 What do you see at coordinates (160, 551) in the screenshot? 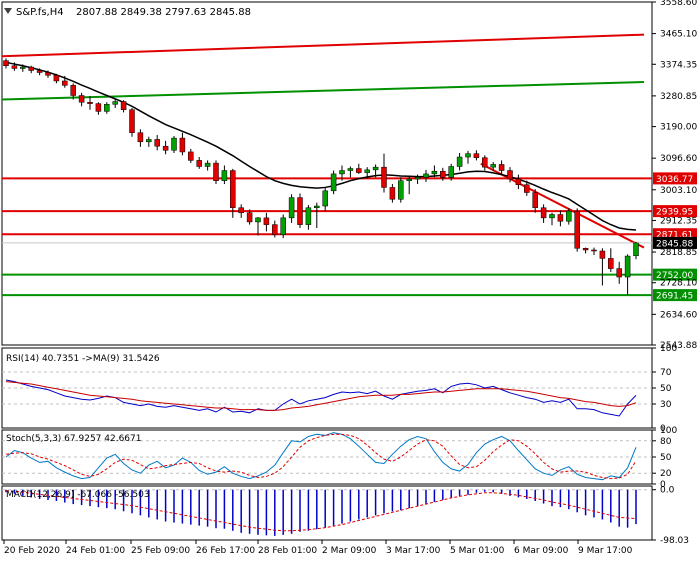
I see `time-tick-label: 25 Feb 09:00` at bounding box center [160, 551].